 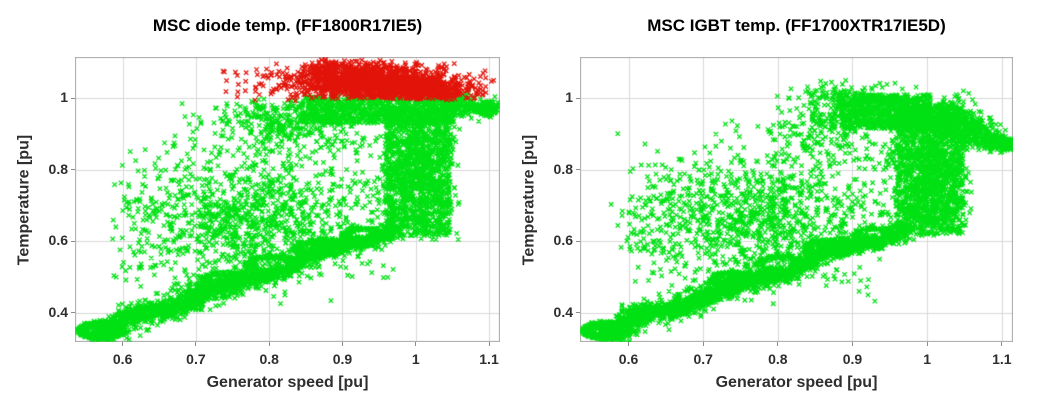 I want to click on chart-title-igbt: MSC IGBT temp. (FF1700XTR17IE5D), so click(x=796, y=25).